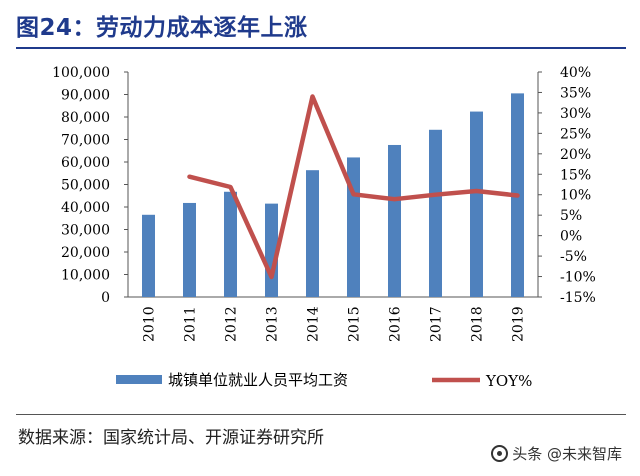 The image size is (640, 476). I want to click on x-axis-labels: 2010 2011 2012 2013 2014 2015 2016 2017 2018 2019, so click(334, 324).